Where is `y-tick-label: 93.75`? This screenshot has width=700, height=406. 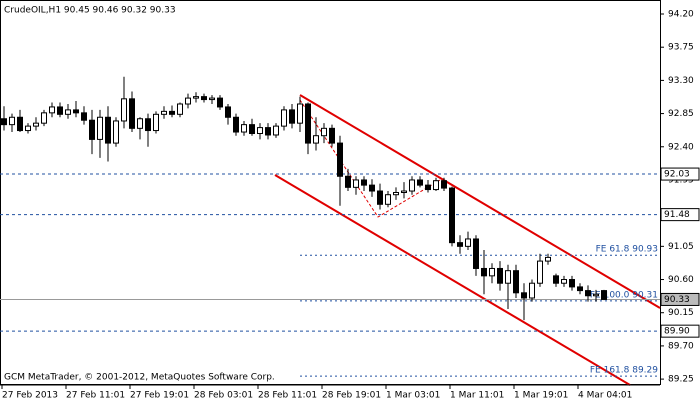 y-tick-label: 93.75 is located at coordinates (681, 48).